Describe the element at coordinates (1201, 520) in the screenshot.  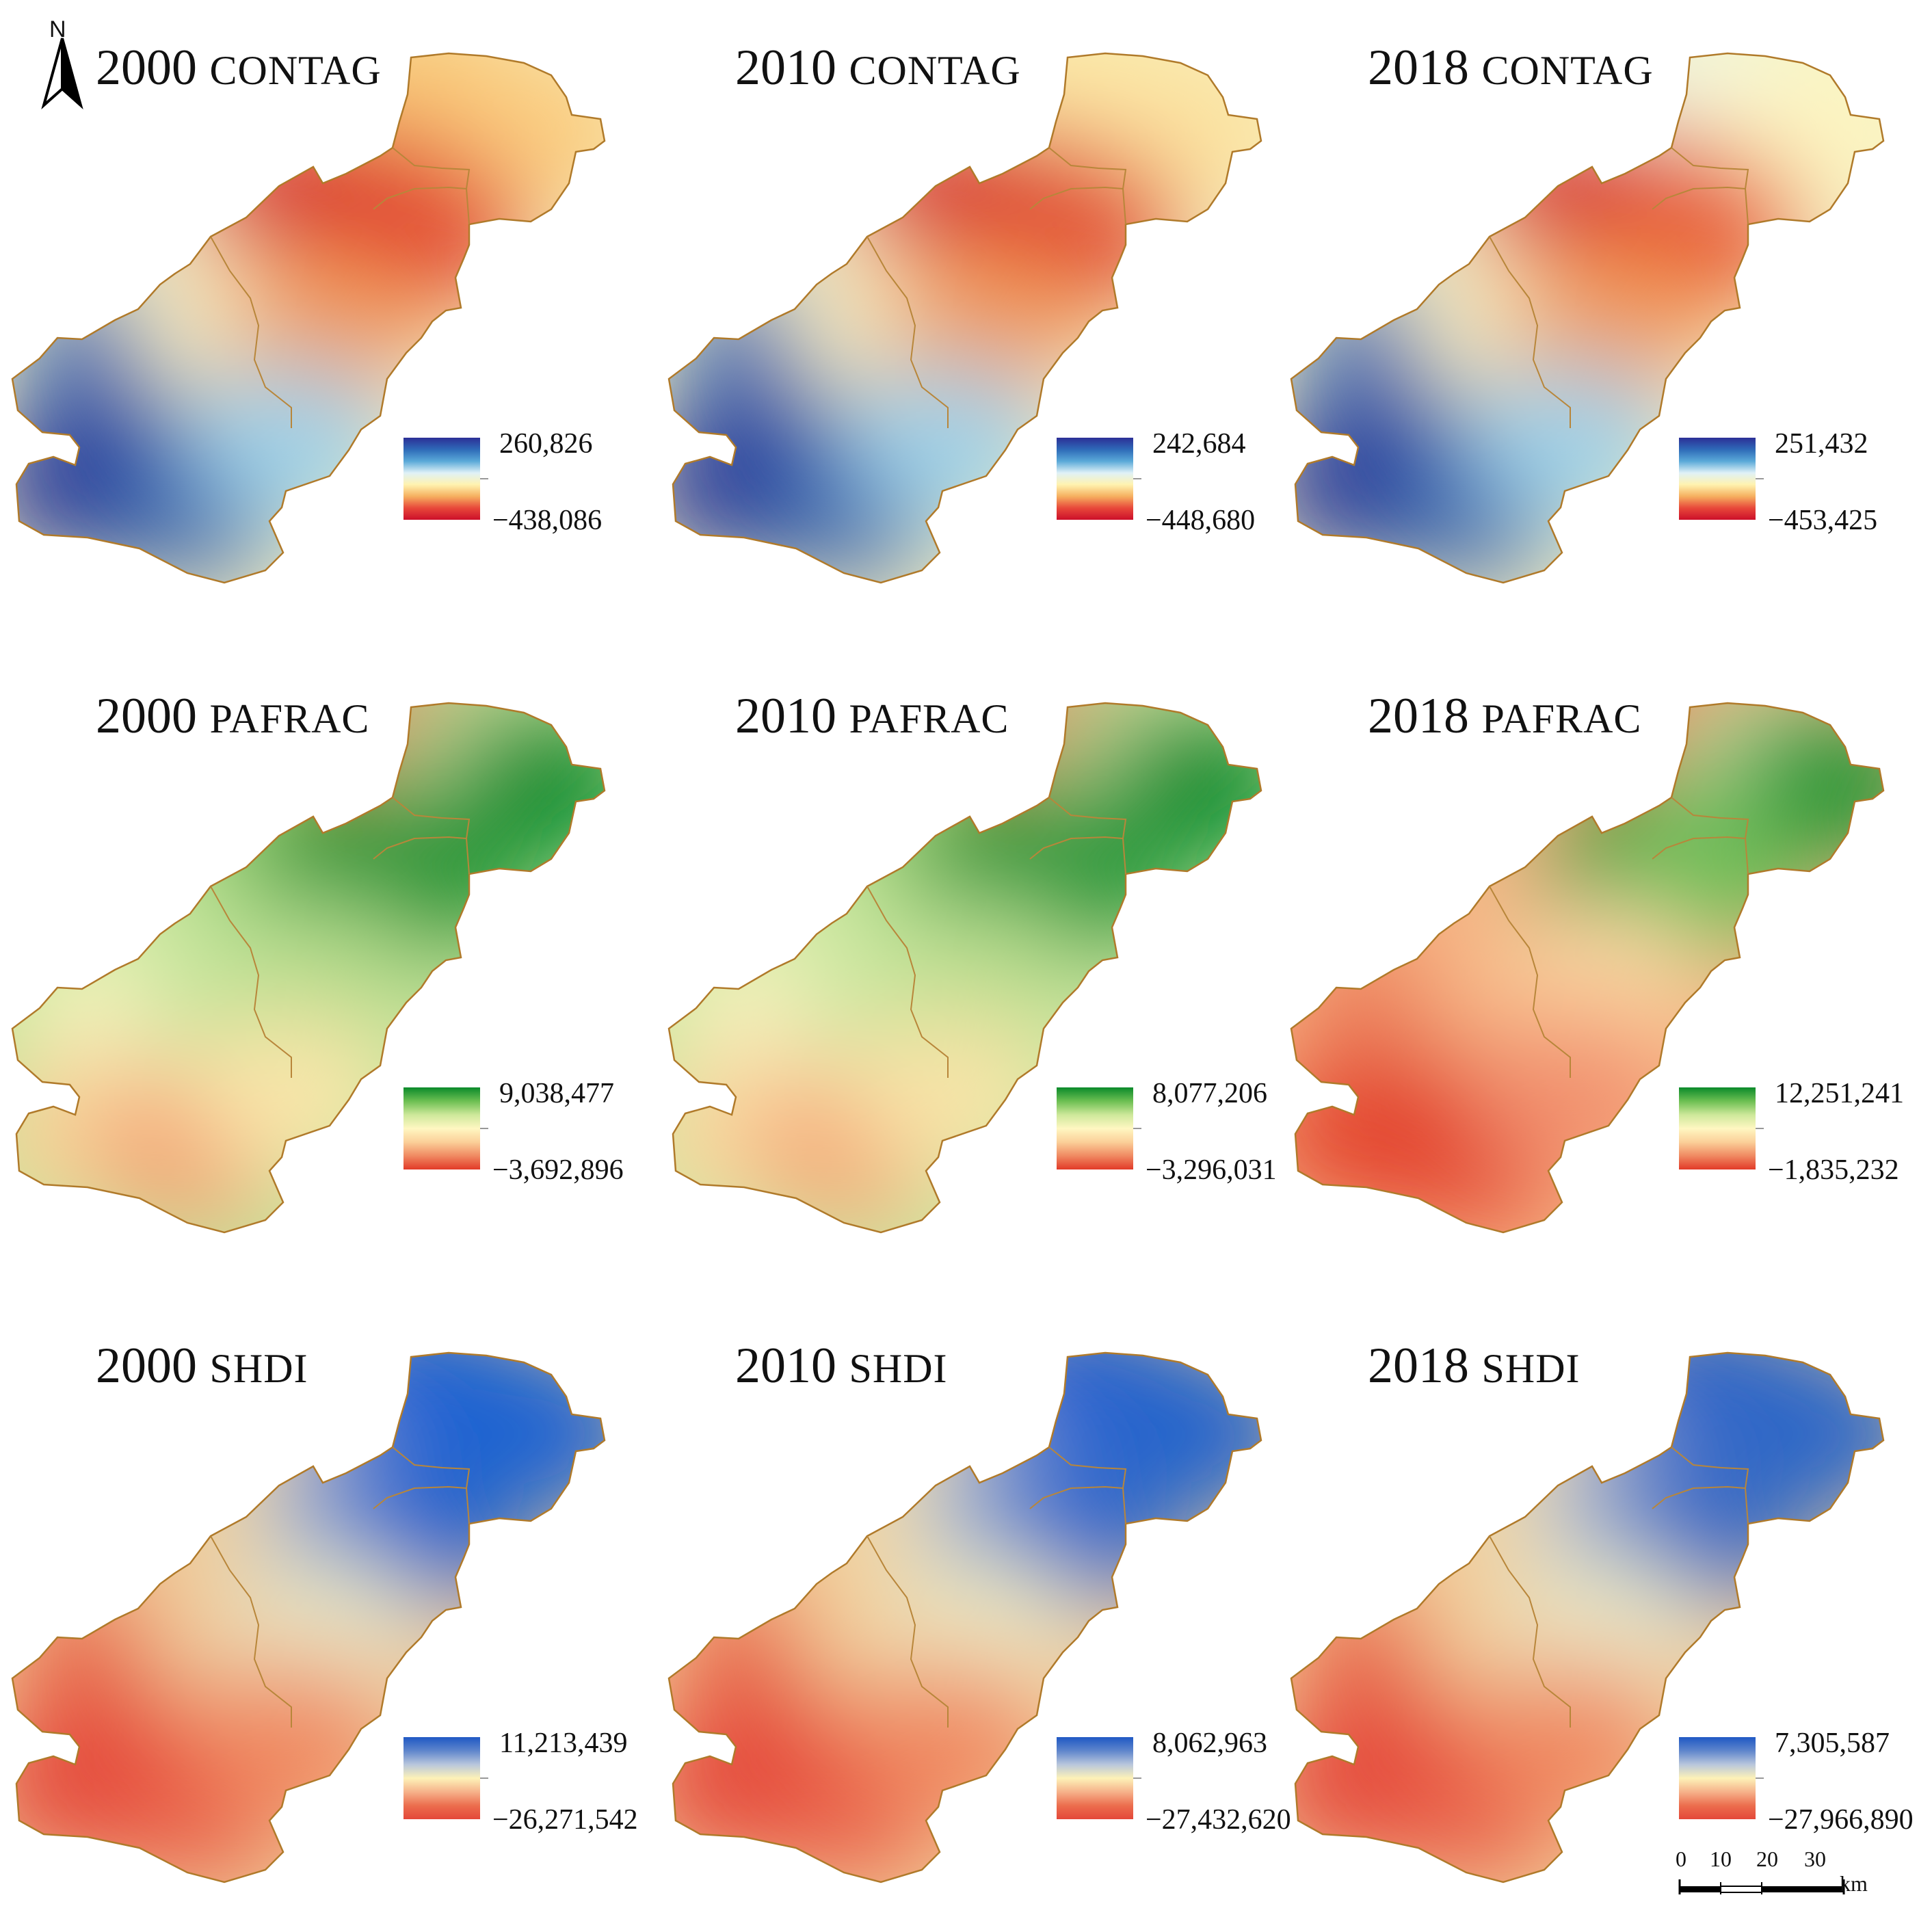
I see `legend-min-label: −448,680` at that location.